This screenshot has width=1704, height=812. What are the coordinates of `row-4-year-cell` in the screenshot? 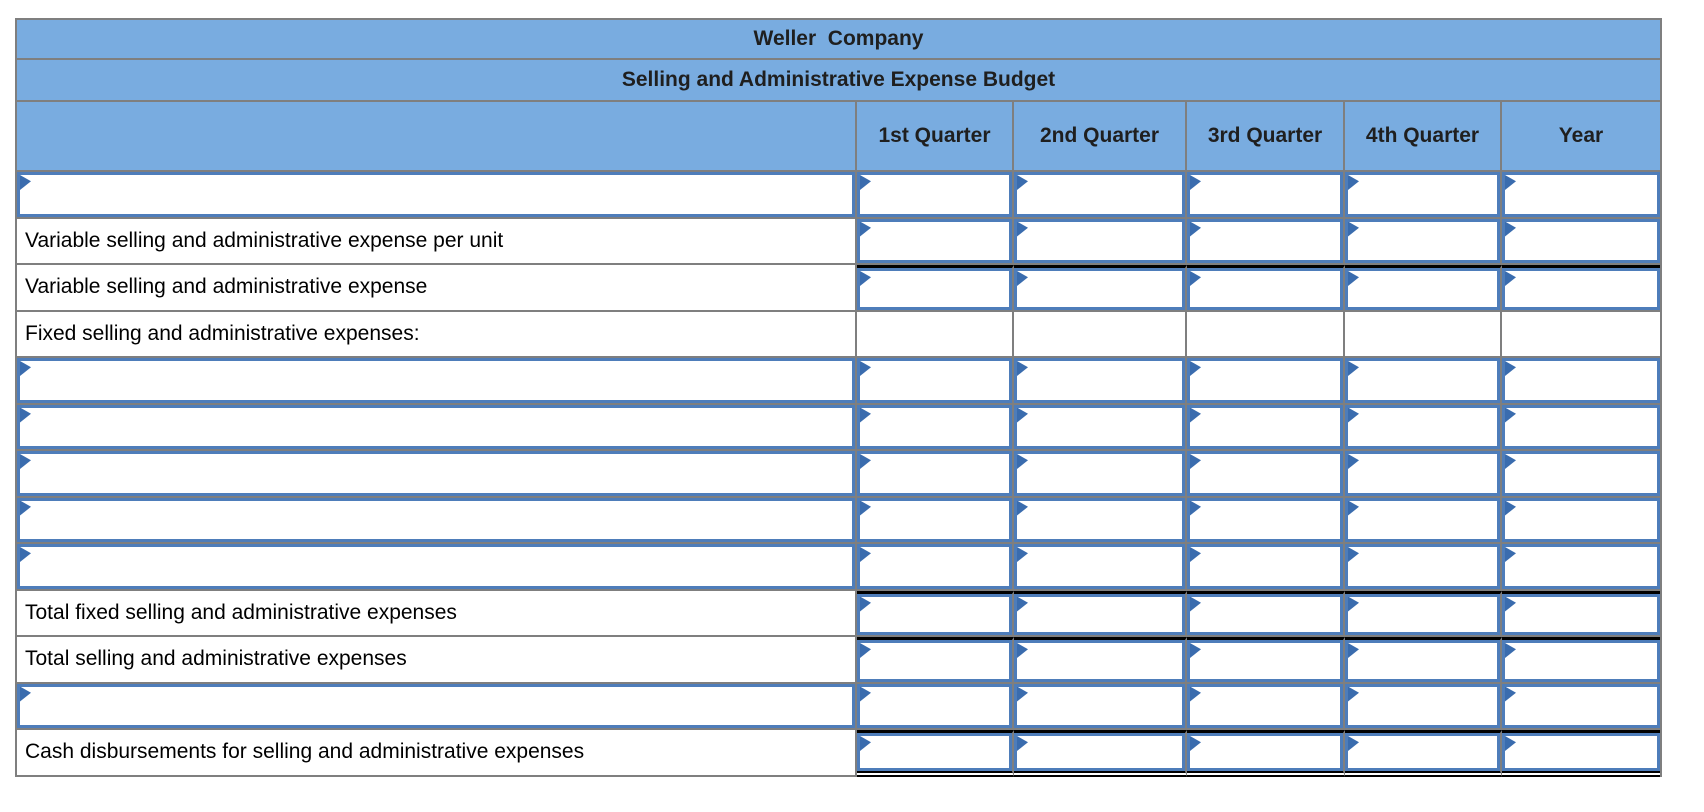 It's located at (1581, 334).